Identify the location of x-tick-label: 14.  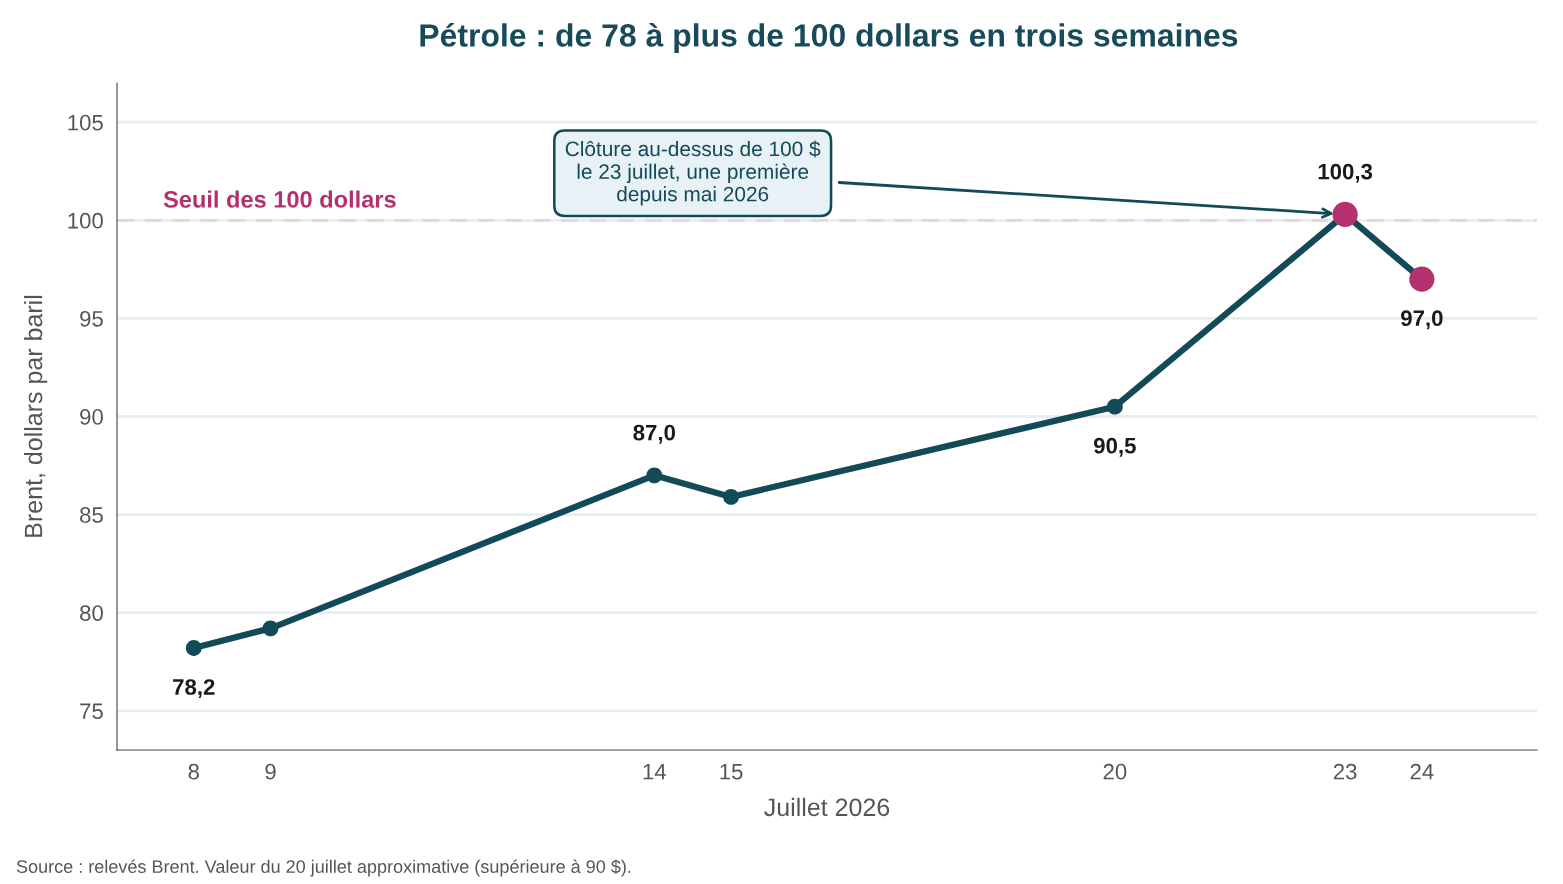
(655, 772).